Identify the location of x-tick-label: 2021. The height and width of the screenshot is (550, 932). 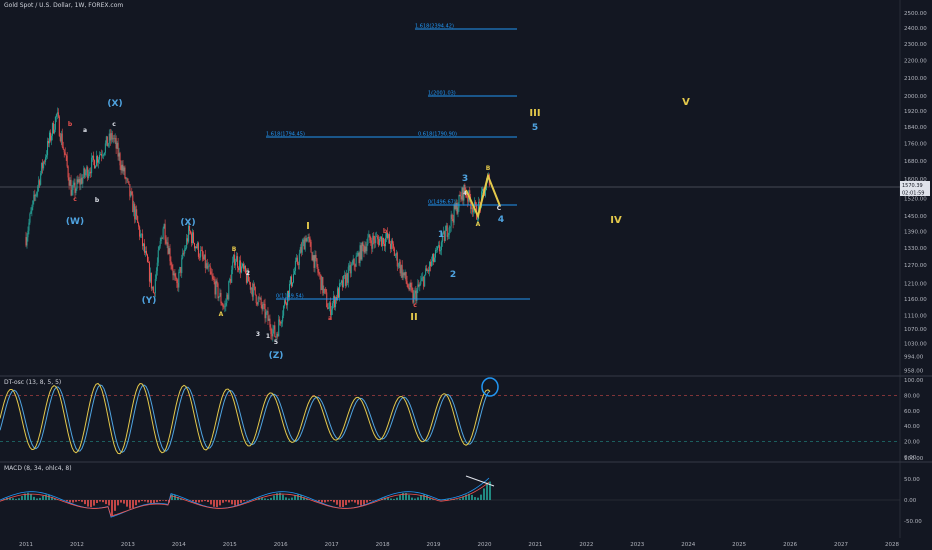
(535, 545).